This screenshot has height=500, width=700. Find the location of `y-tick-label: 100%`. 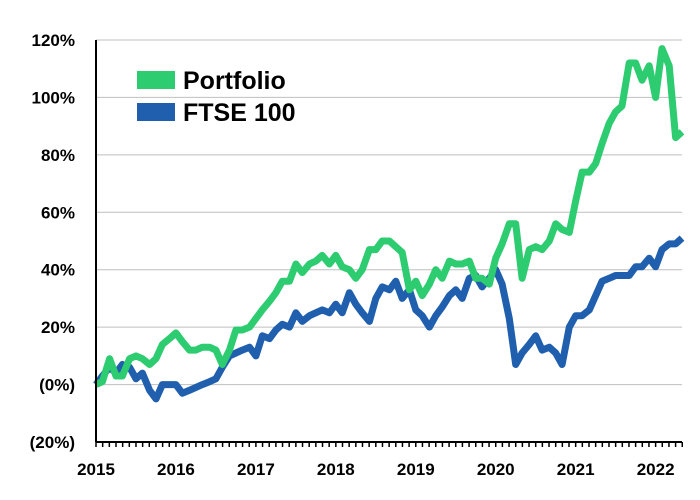

y-tick-label: 100% is located at coordinates (53, 97).